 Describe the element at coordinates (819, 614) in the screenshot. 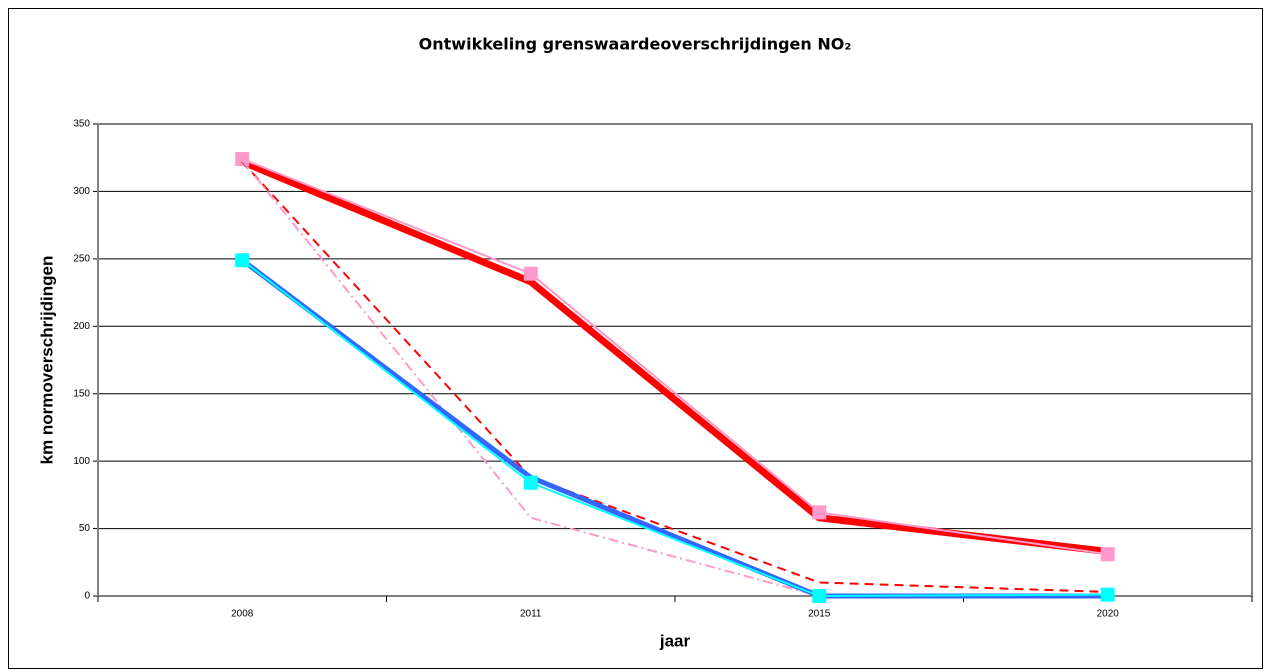

I see `x-tick-label: 2015` at that location.